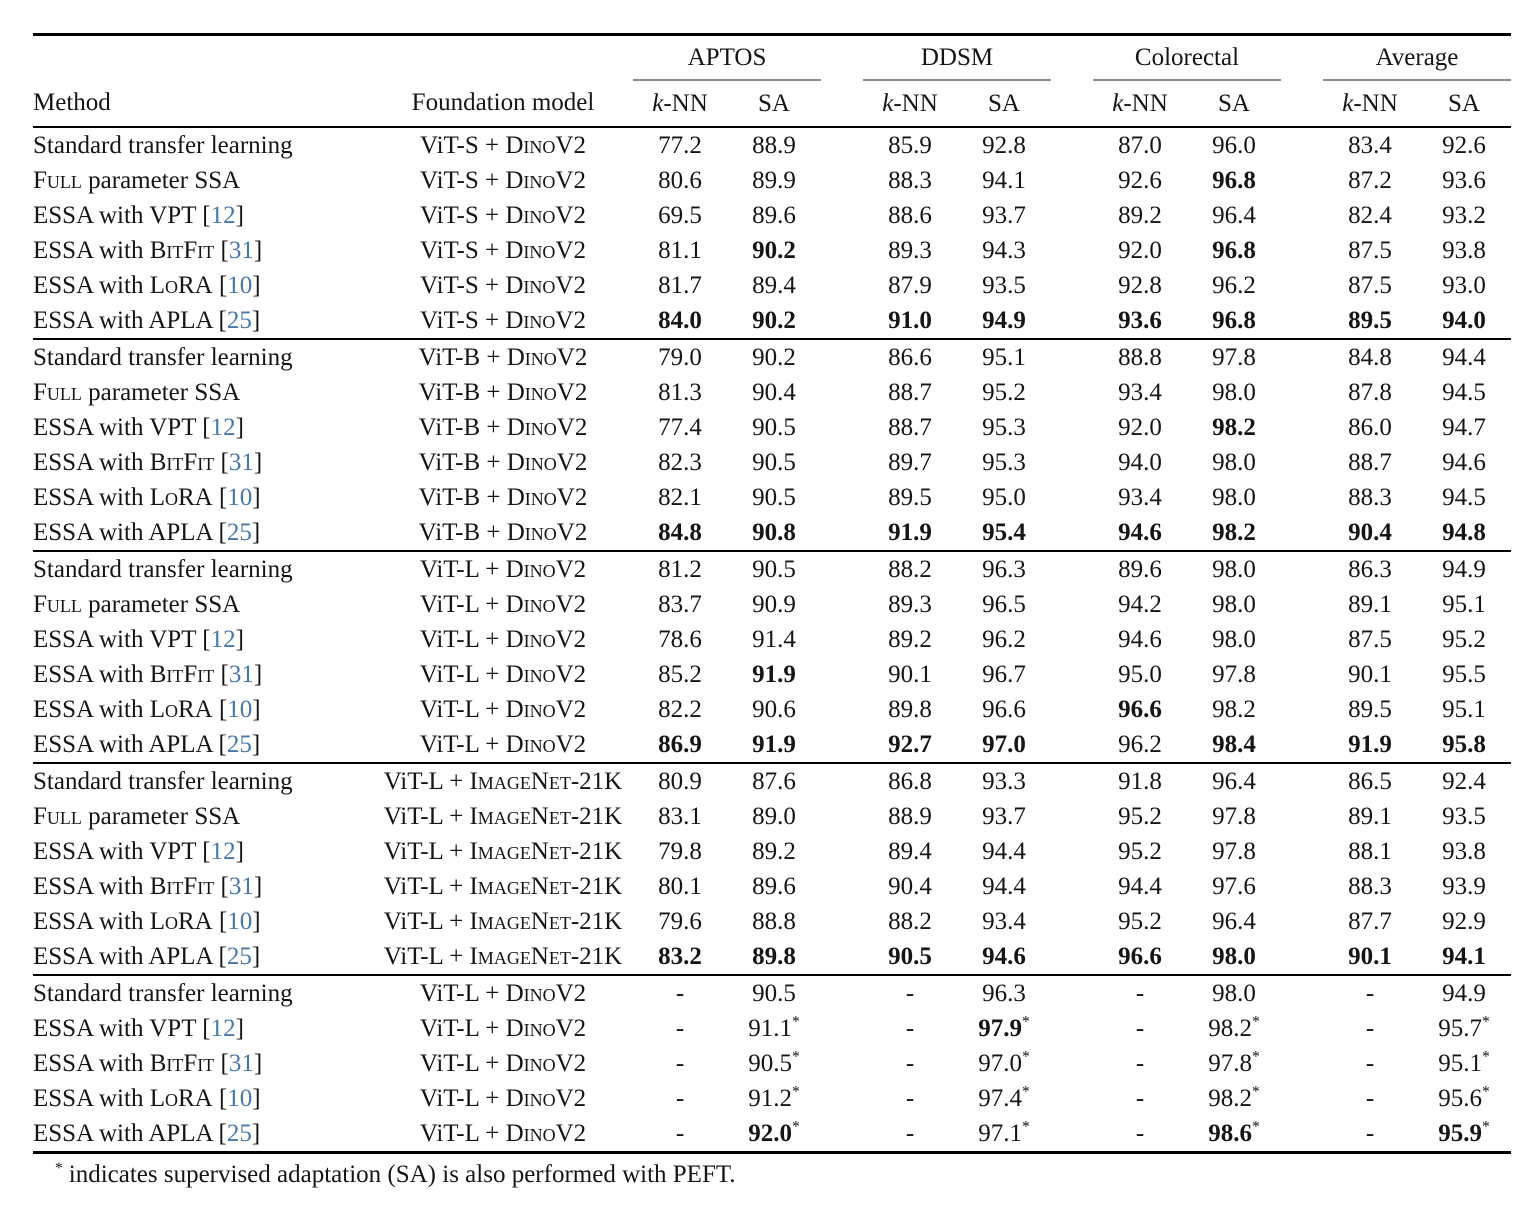 The width and height of the screenshot is (1521, 1216). I want to click on subheader-knn: k-NN, so click(910, 103).